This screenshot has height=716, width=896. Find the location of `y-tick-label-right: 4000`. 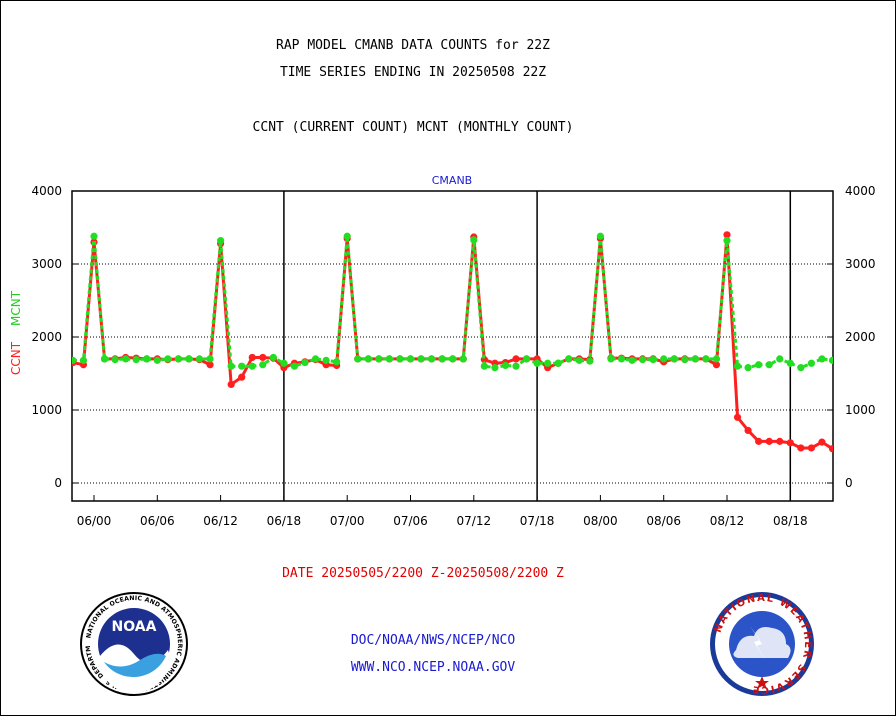

y-tick-label-right: 4000 is located at coordinates (860, 191).